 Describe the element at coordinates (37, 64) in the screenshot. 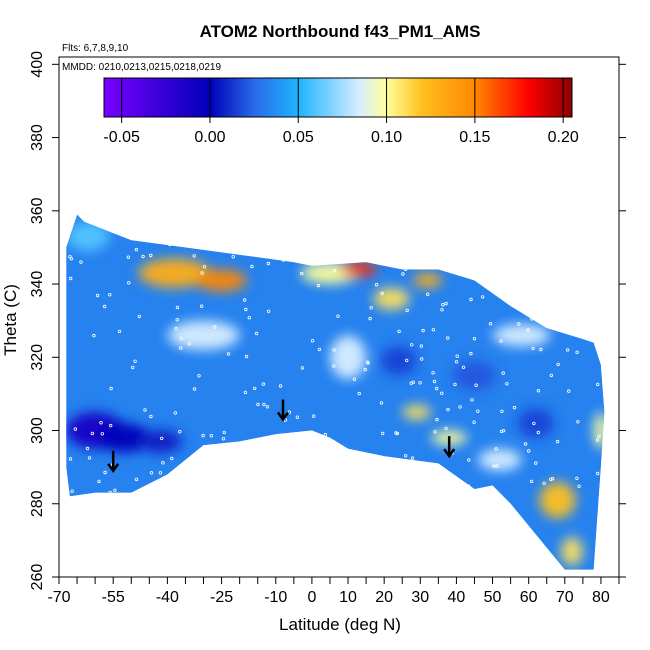

I see `y-tick-label: 400` at that location.